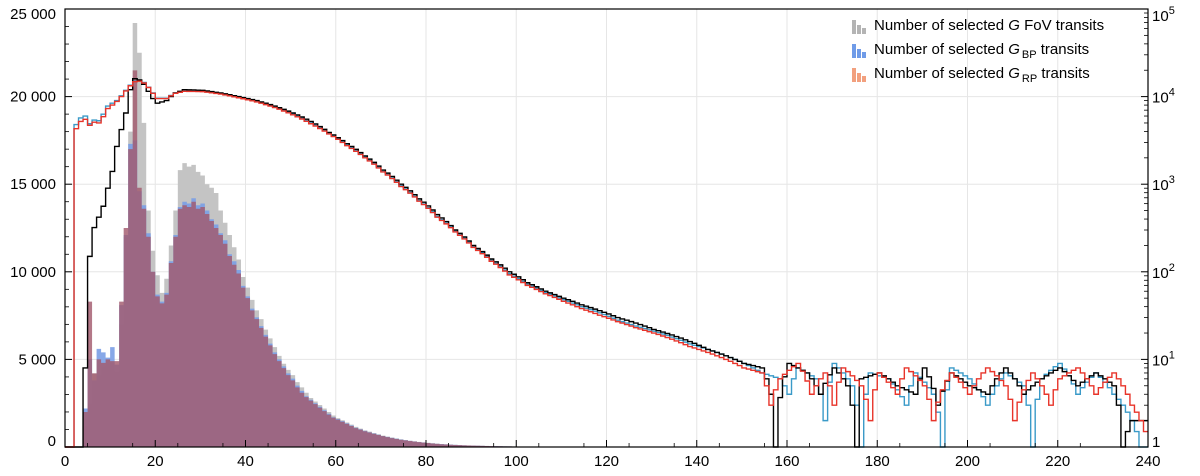  Describe the element at coordinates (786, 461) in the screenshot. I see `x-tick-label: 160` at that location.